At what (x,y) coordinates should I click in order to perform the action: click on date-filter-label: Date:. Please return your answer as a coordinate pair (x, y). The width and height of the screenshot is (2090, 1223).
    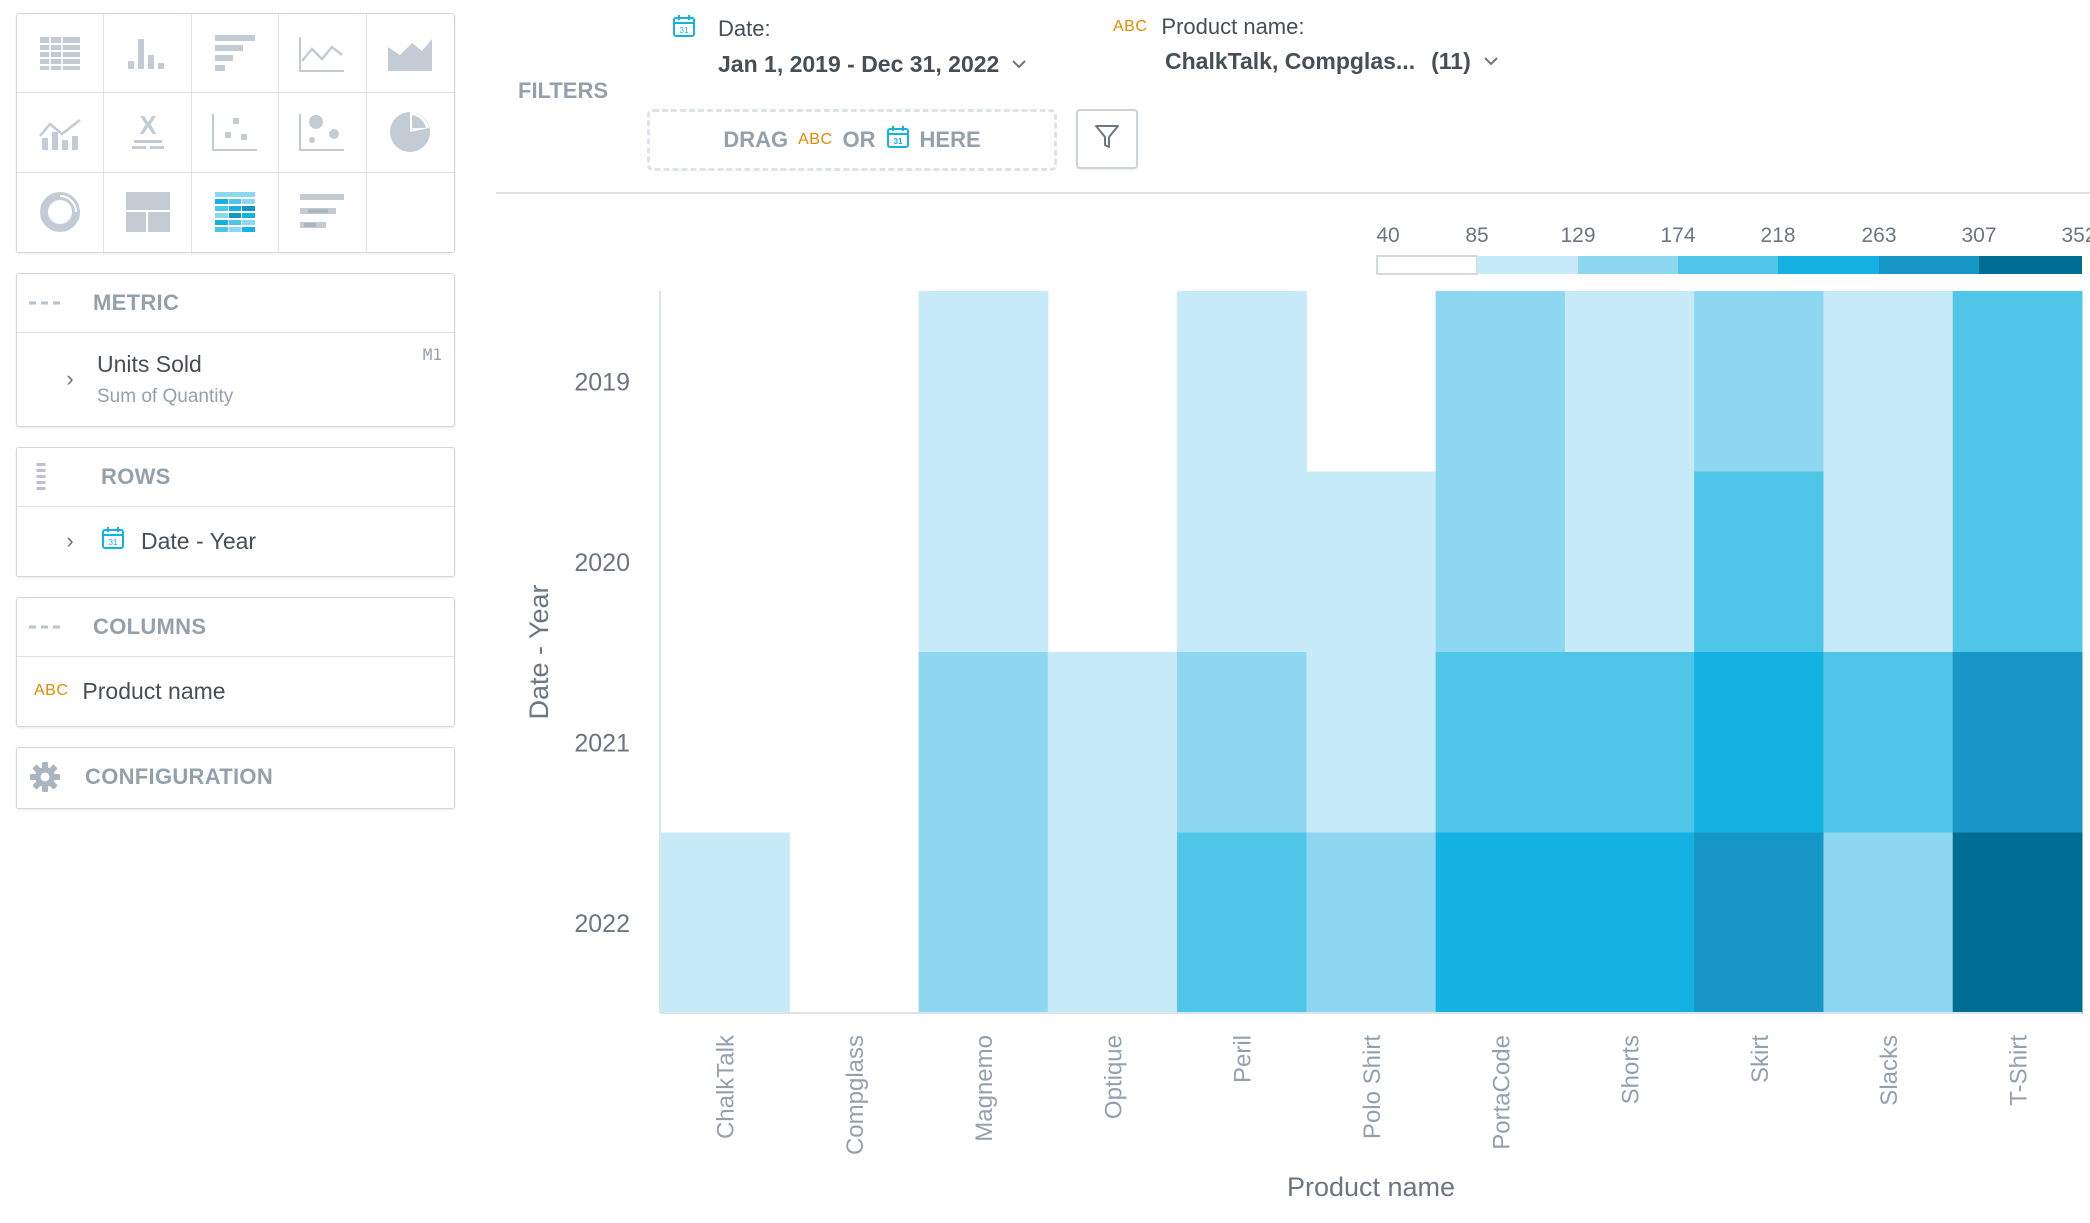
    Looking at the image, I should click on (744, 28).